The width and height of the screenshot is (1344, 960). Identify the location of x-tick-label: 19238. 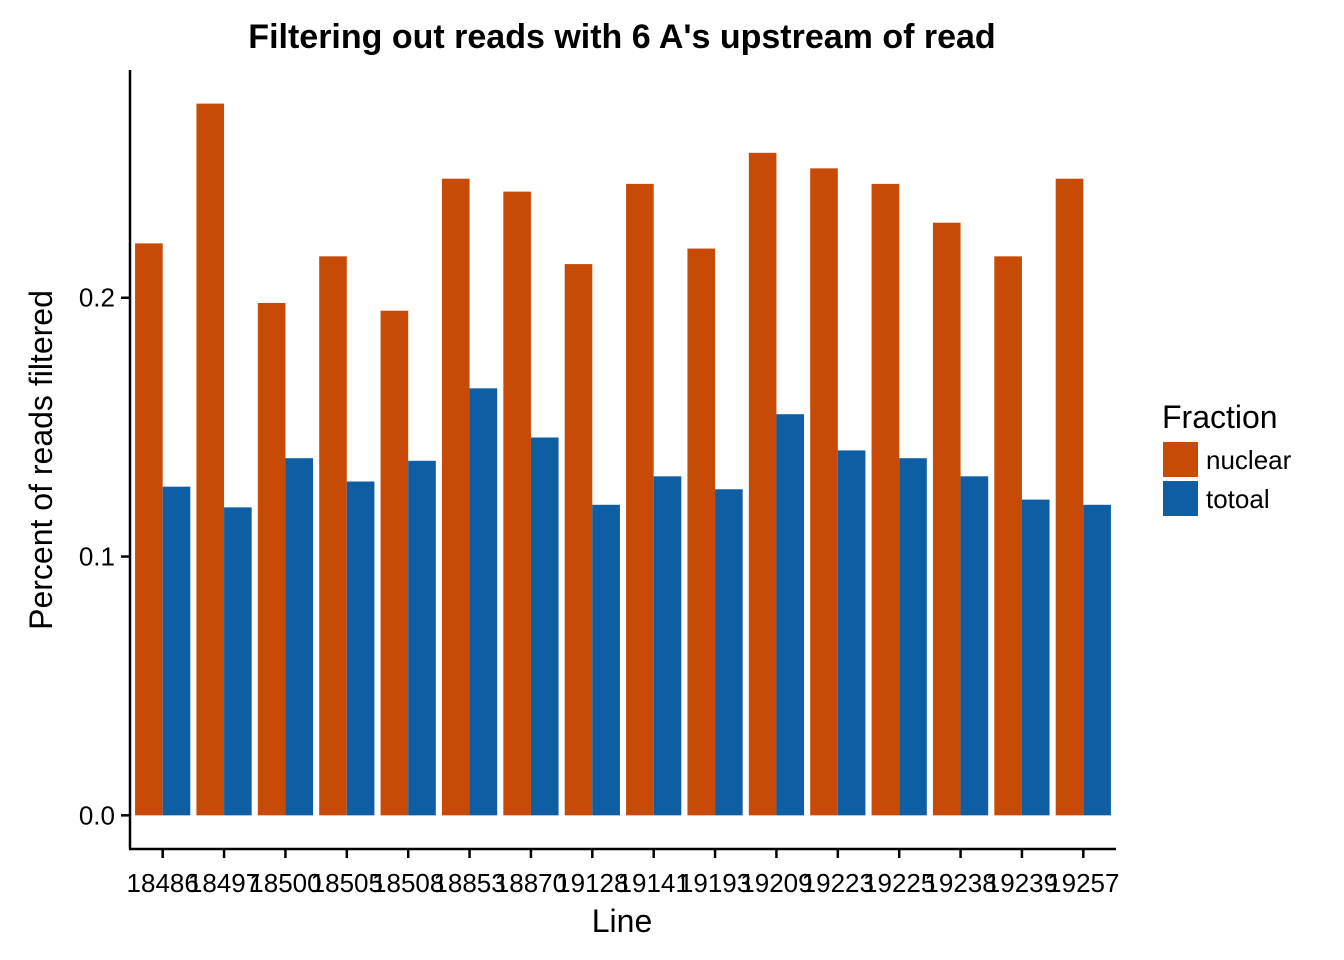
(960, 883).